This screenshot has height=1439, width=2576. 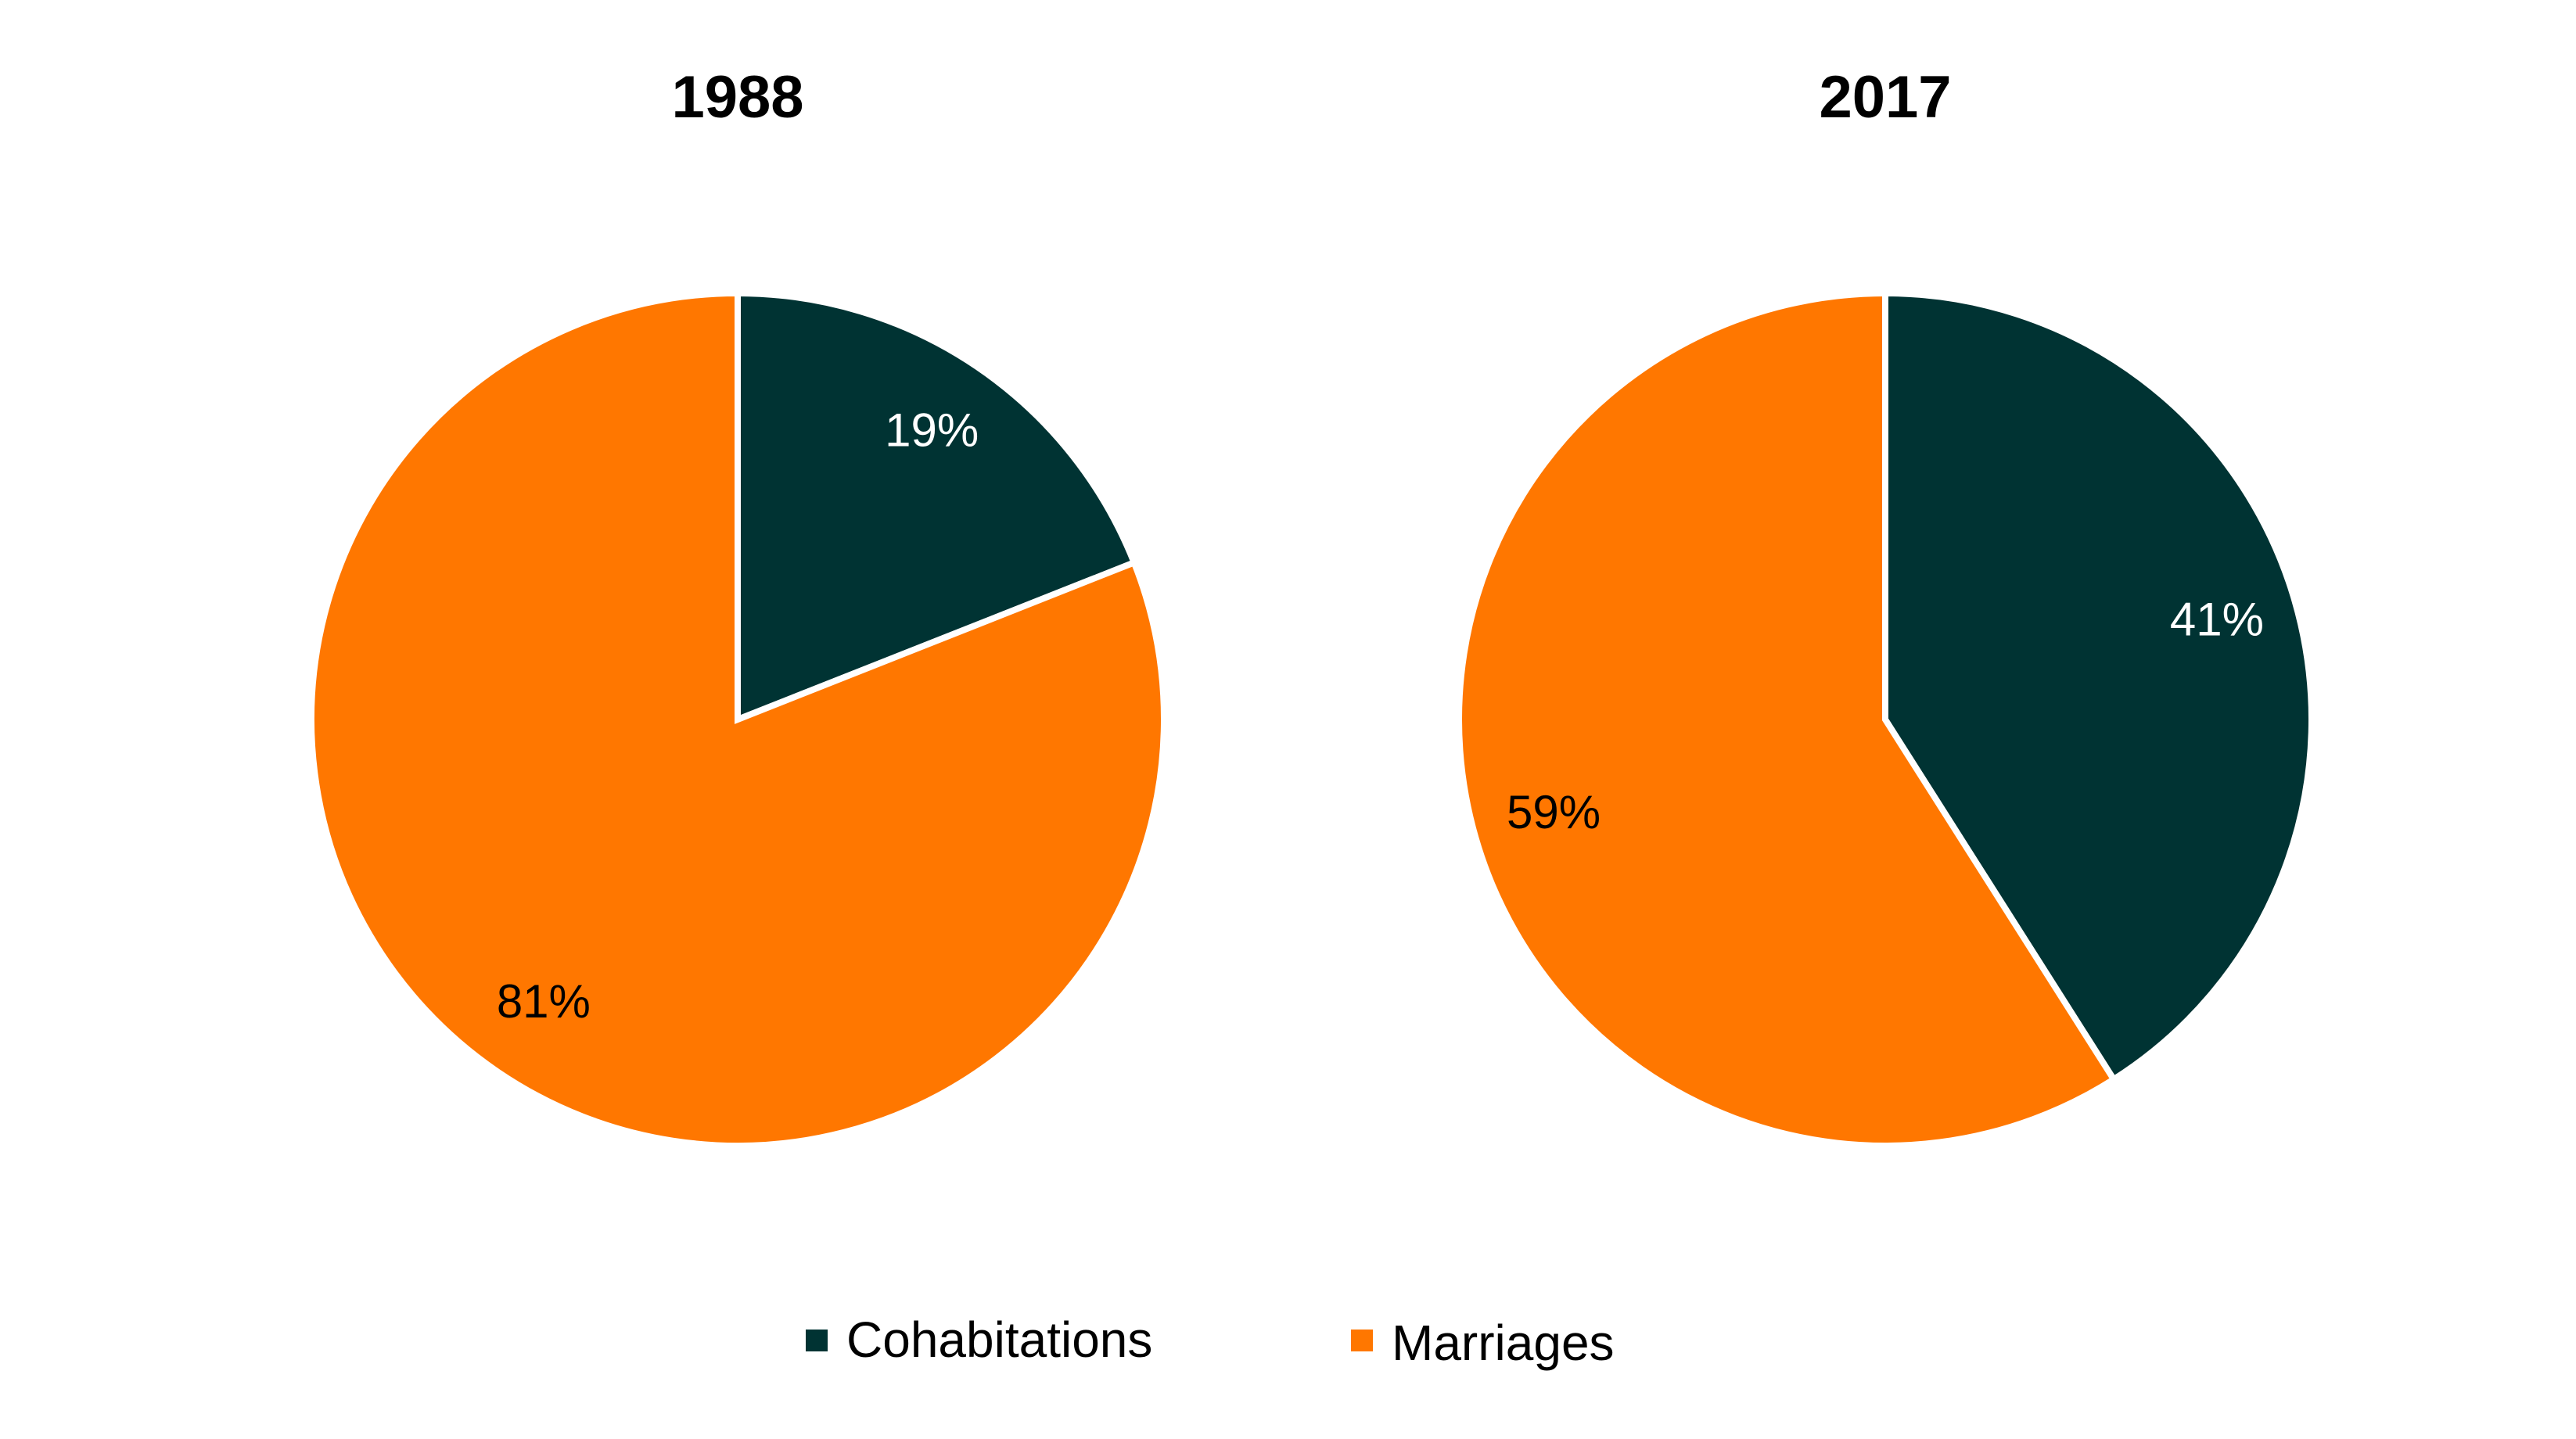 What do you see at coordinates (932, 430) in the screenshot?
I see `data-label: 19%` at bounding box center [932, 430].